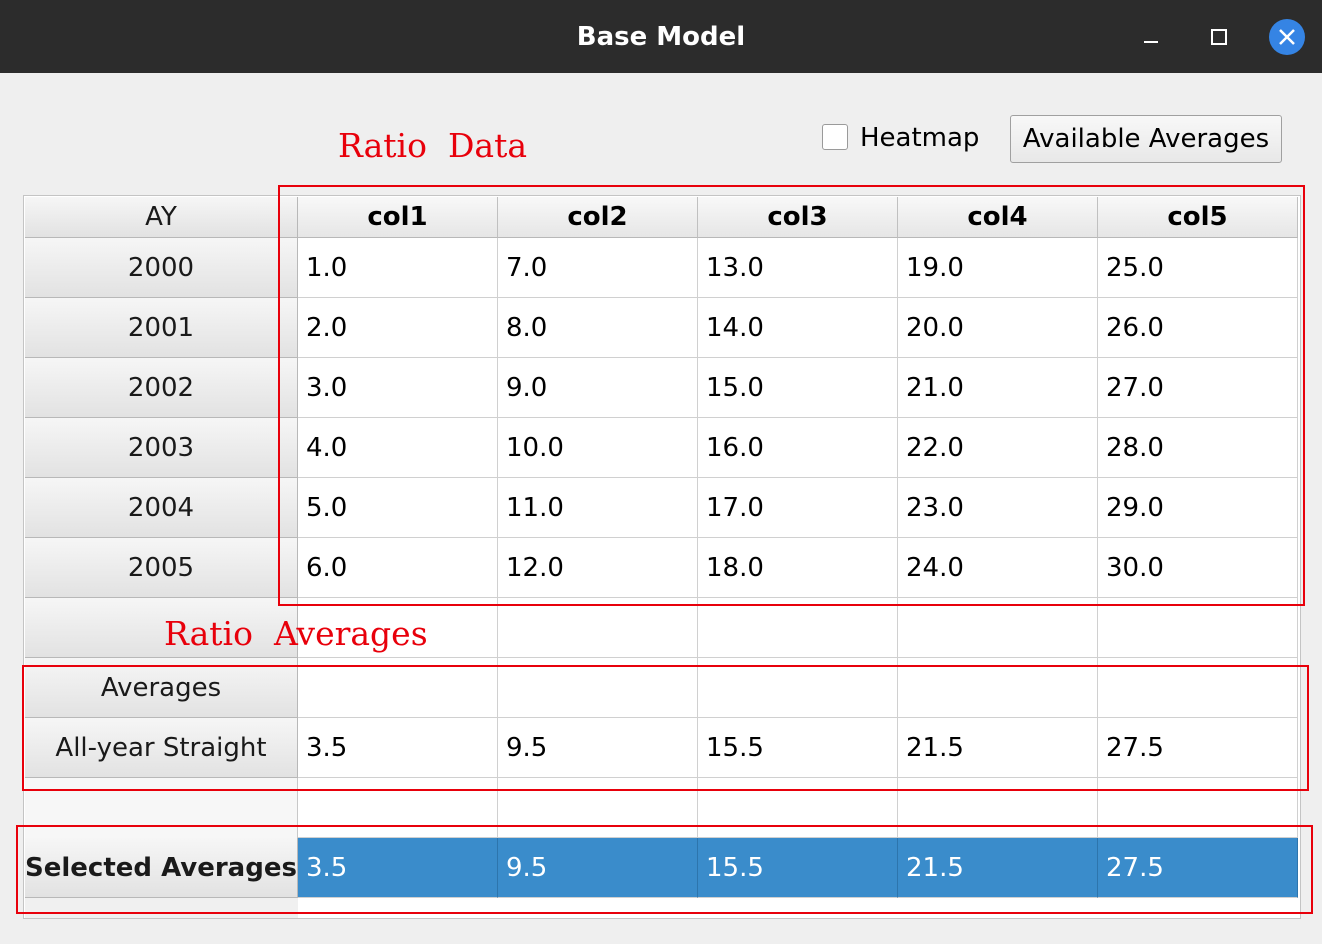 The height and width of the screenshot is (944, 1322). Describe the element at coordinates (1198, 388) in the screenshot. I see `table-cell: 27.0` at that location.